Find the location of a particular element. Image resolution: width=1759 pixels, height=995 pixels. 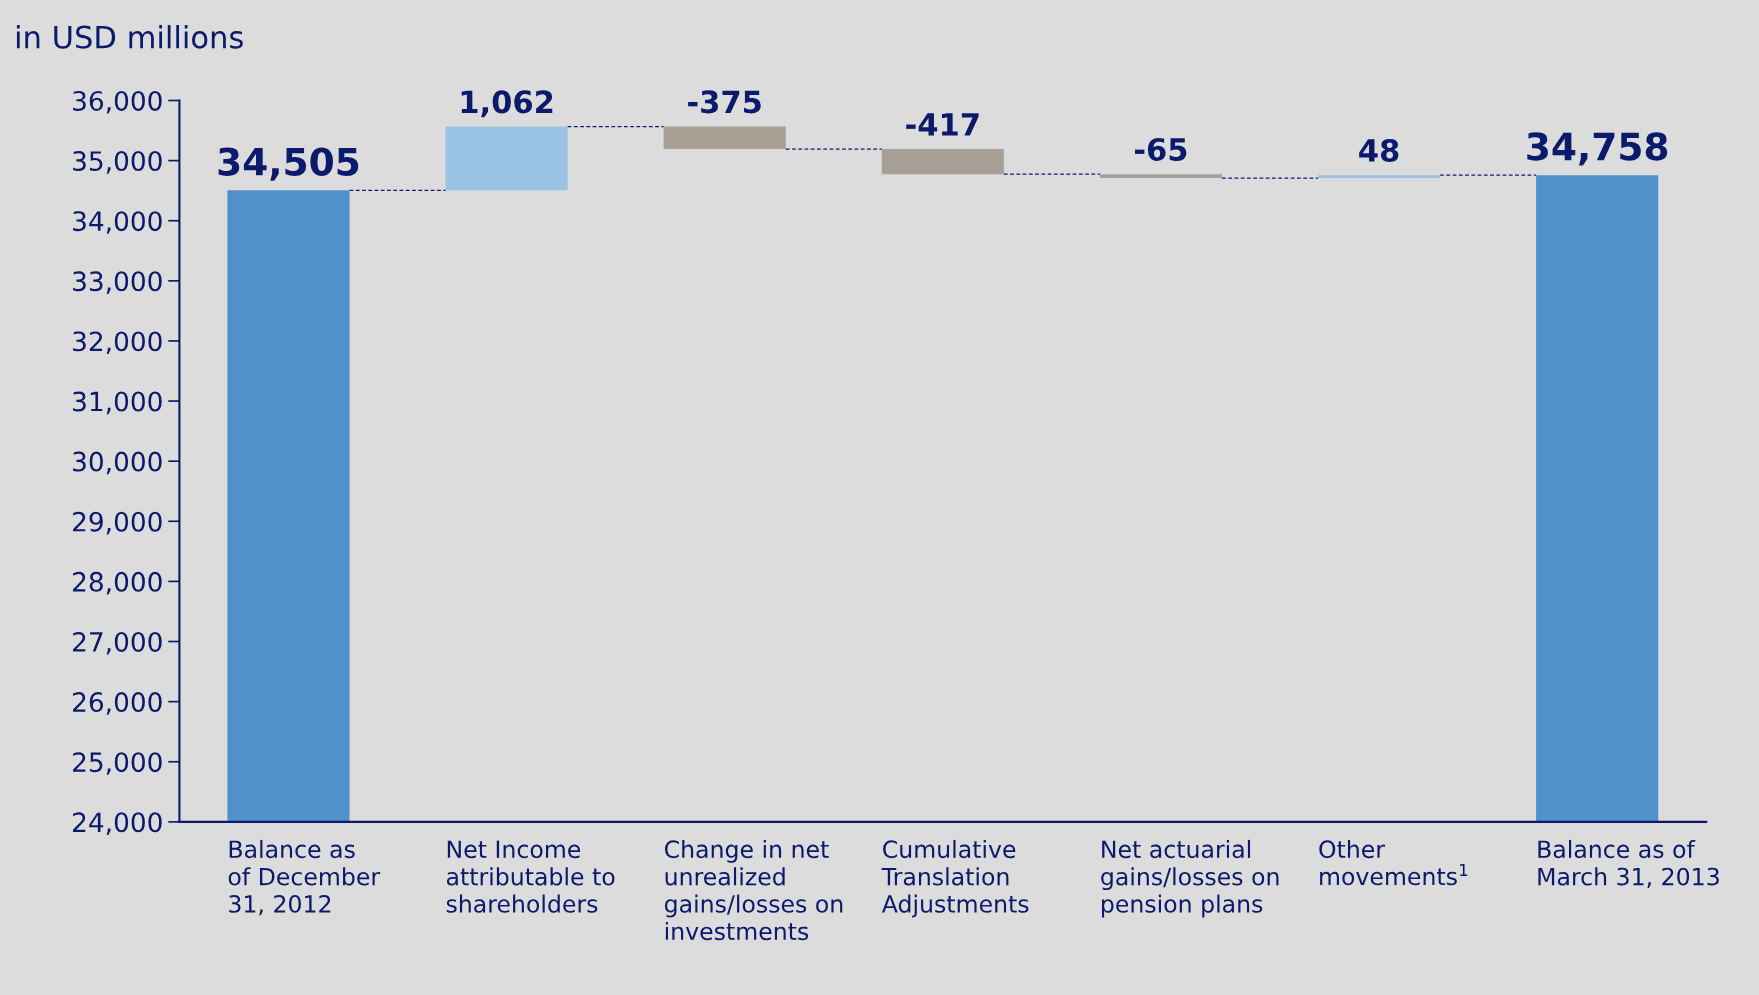

y-tick-label: 27,000 is located at coordinates (117, 643).